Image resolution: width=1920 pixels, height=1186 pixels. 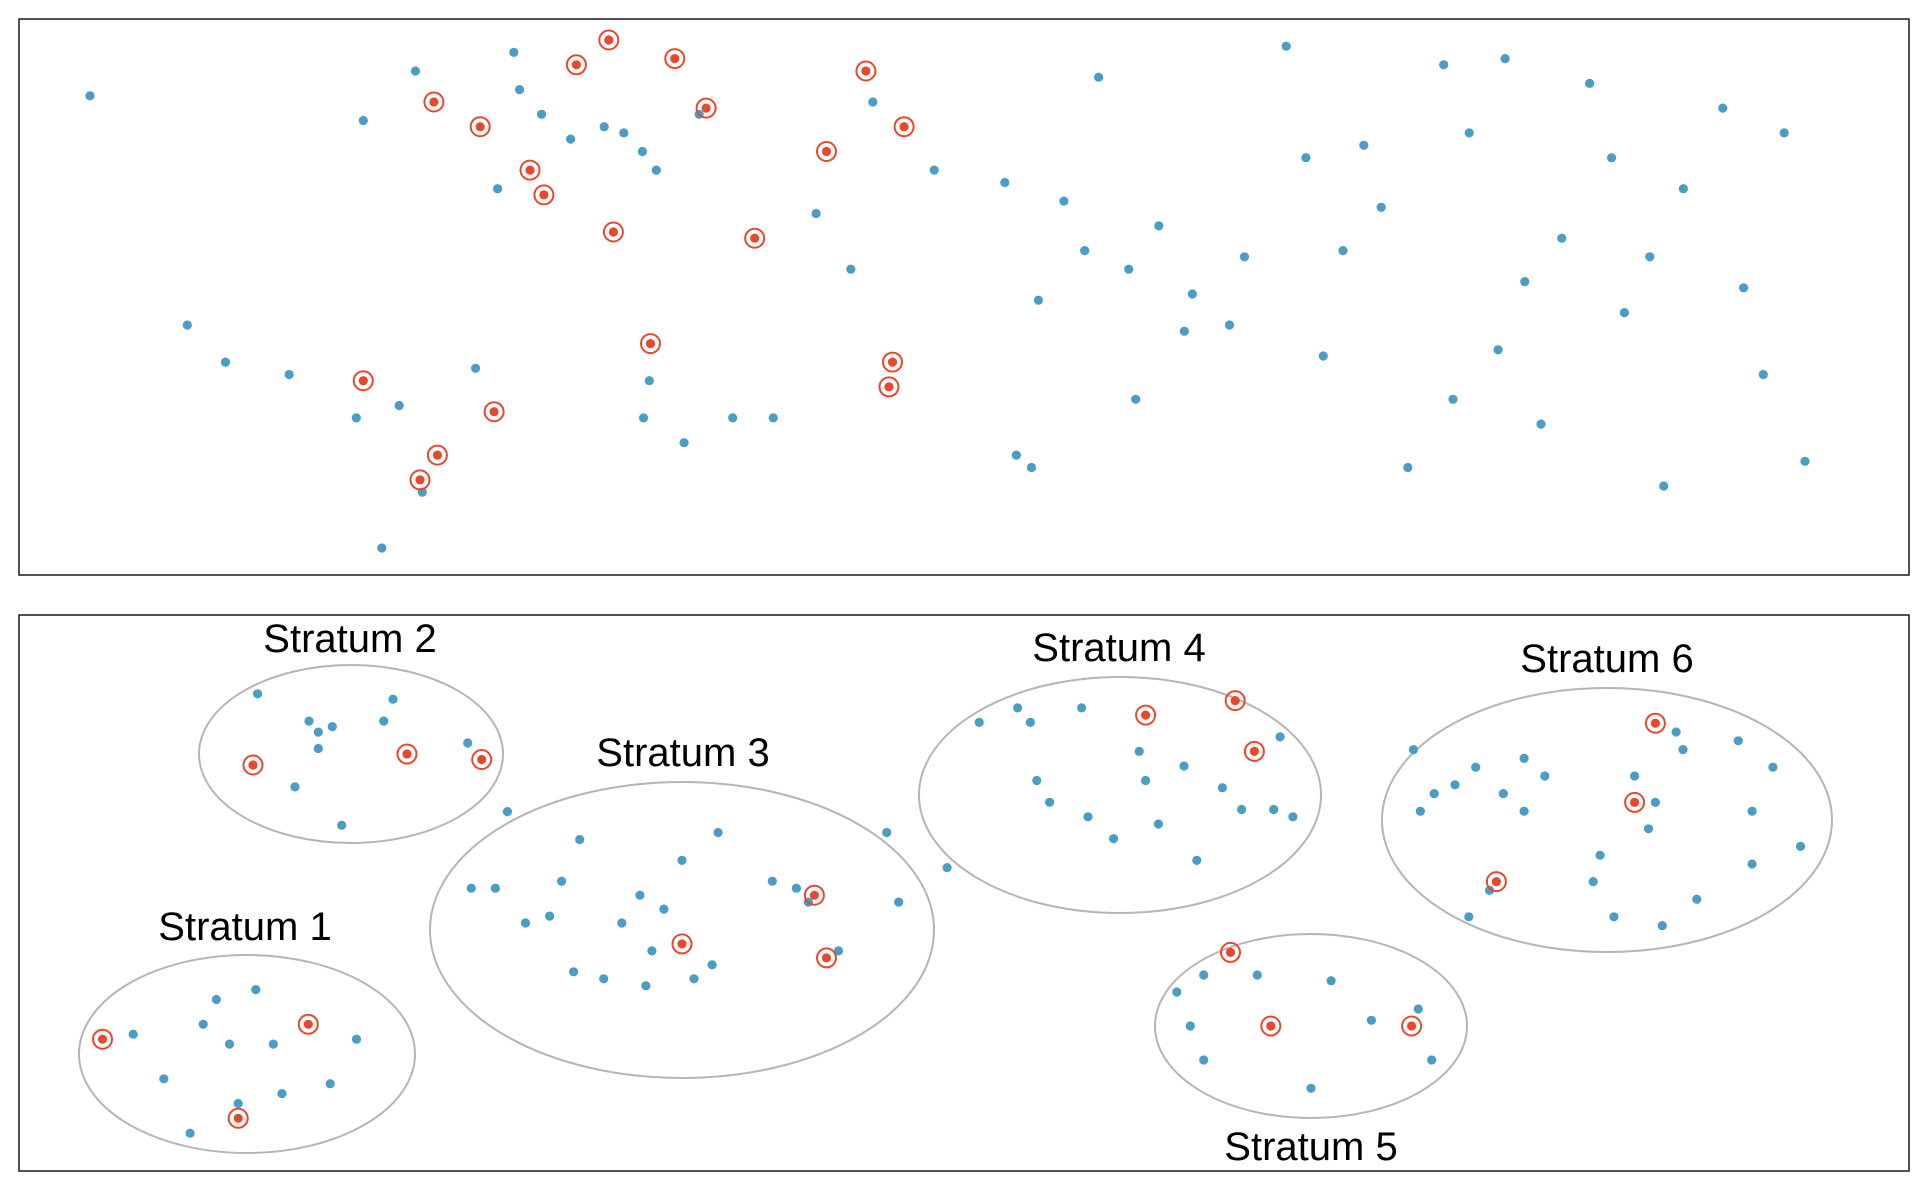 I want to click on stratum-2-points, so click(x=367, y=759).